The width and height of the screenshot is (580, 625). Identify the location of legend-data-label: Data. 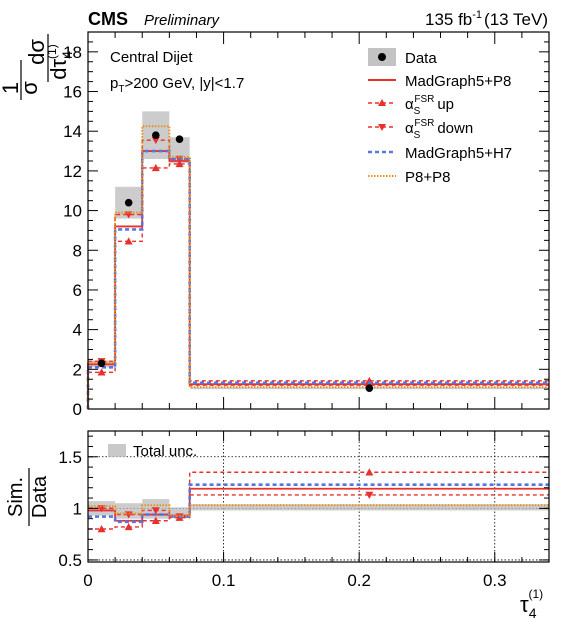
(421, 58).